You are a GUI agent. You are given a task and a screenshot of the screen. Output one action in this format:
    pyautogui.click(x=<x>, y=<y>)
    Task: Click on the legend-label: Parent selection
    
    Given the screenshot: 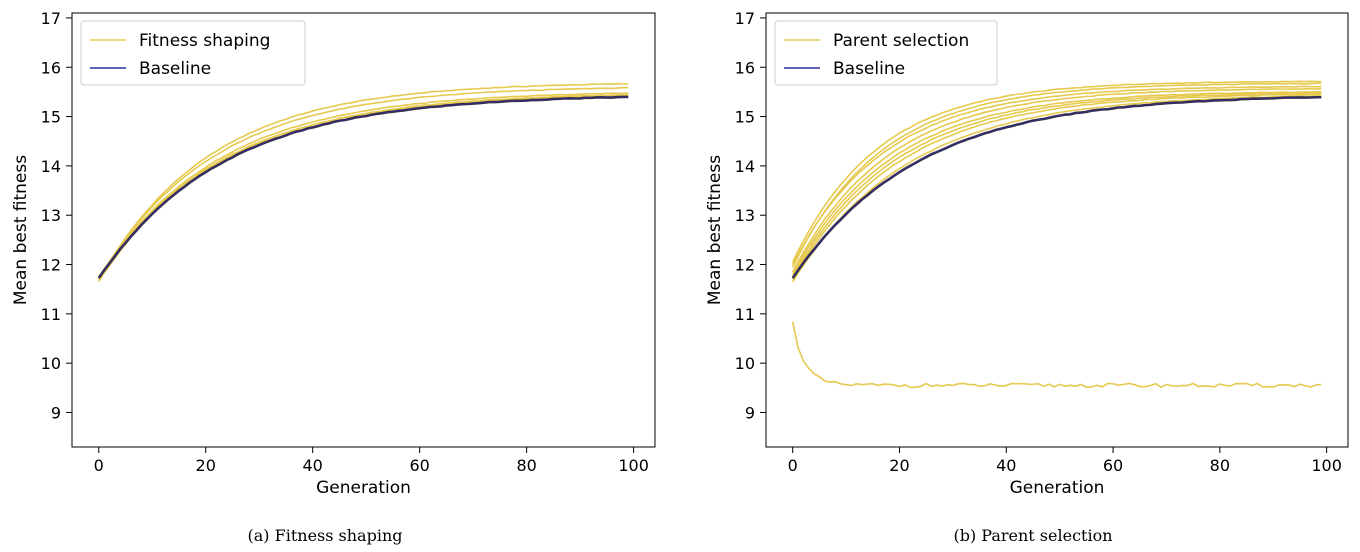 What is the action you would take?
    pyautogui.click(x=901, y=41)
    